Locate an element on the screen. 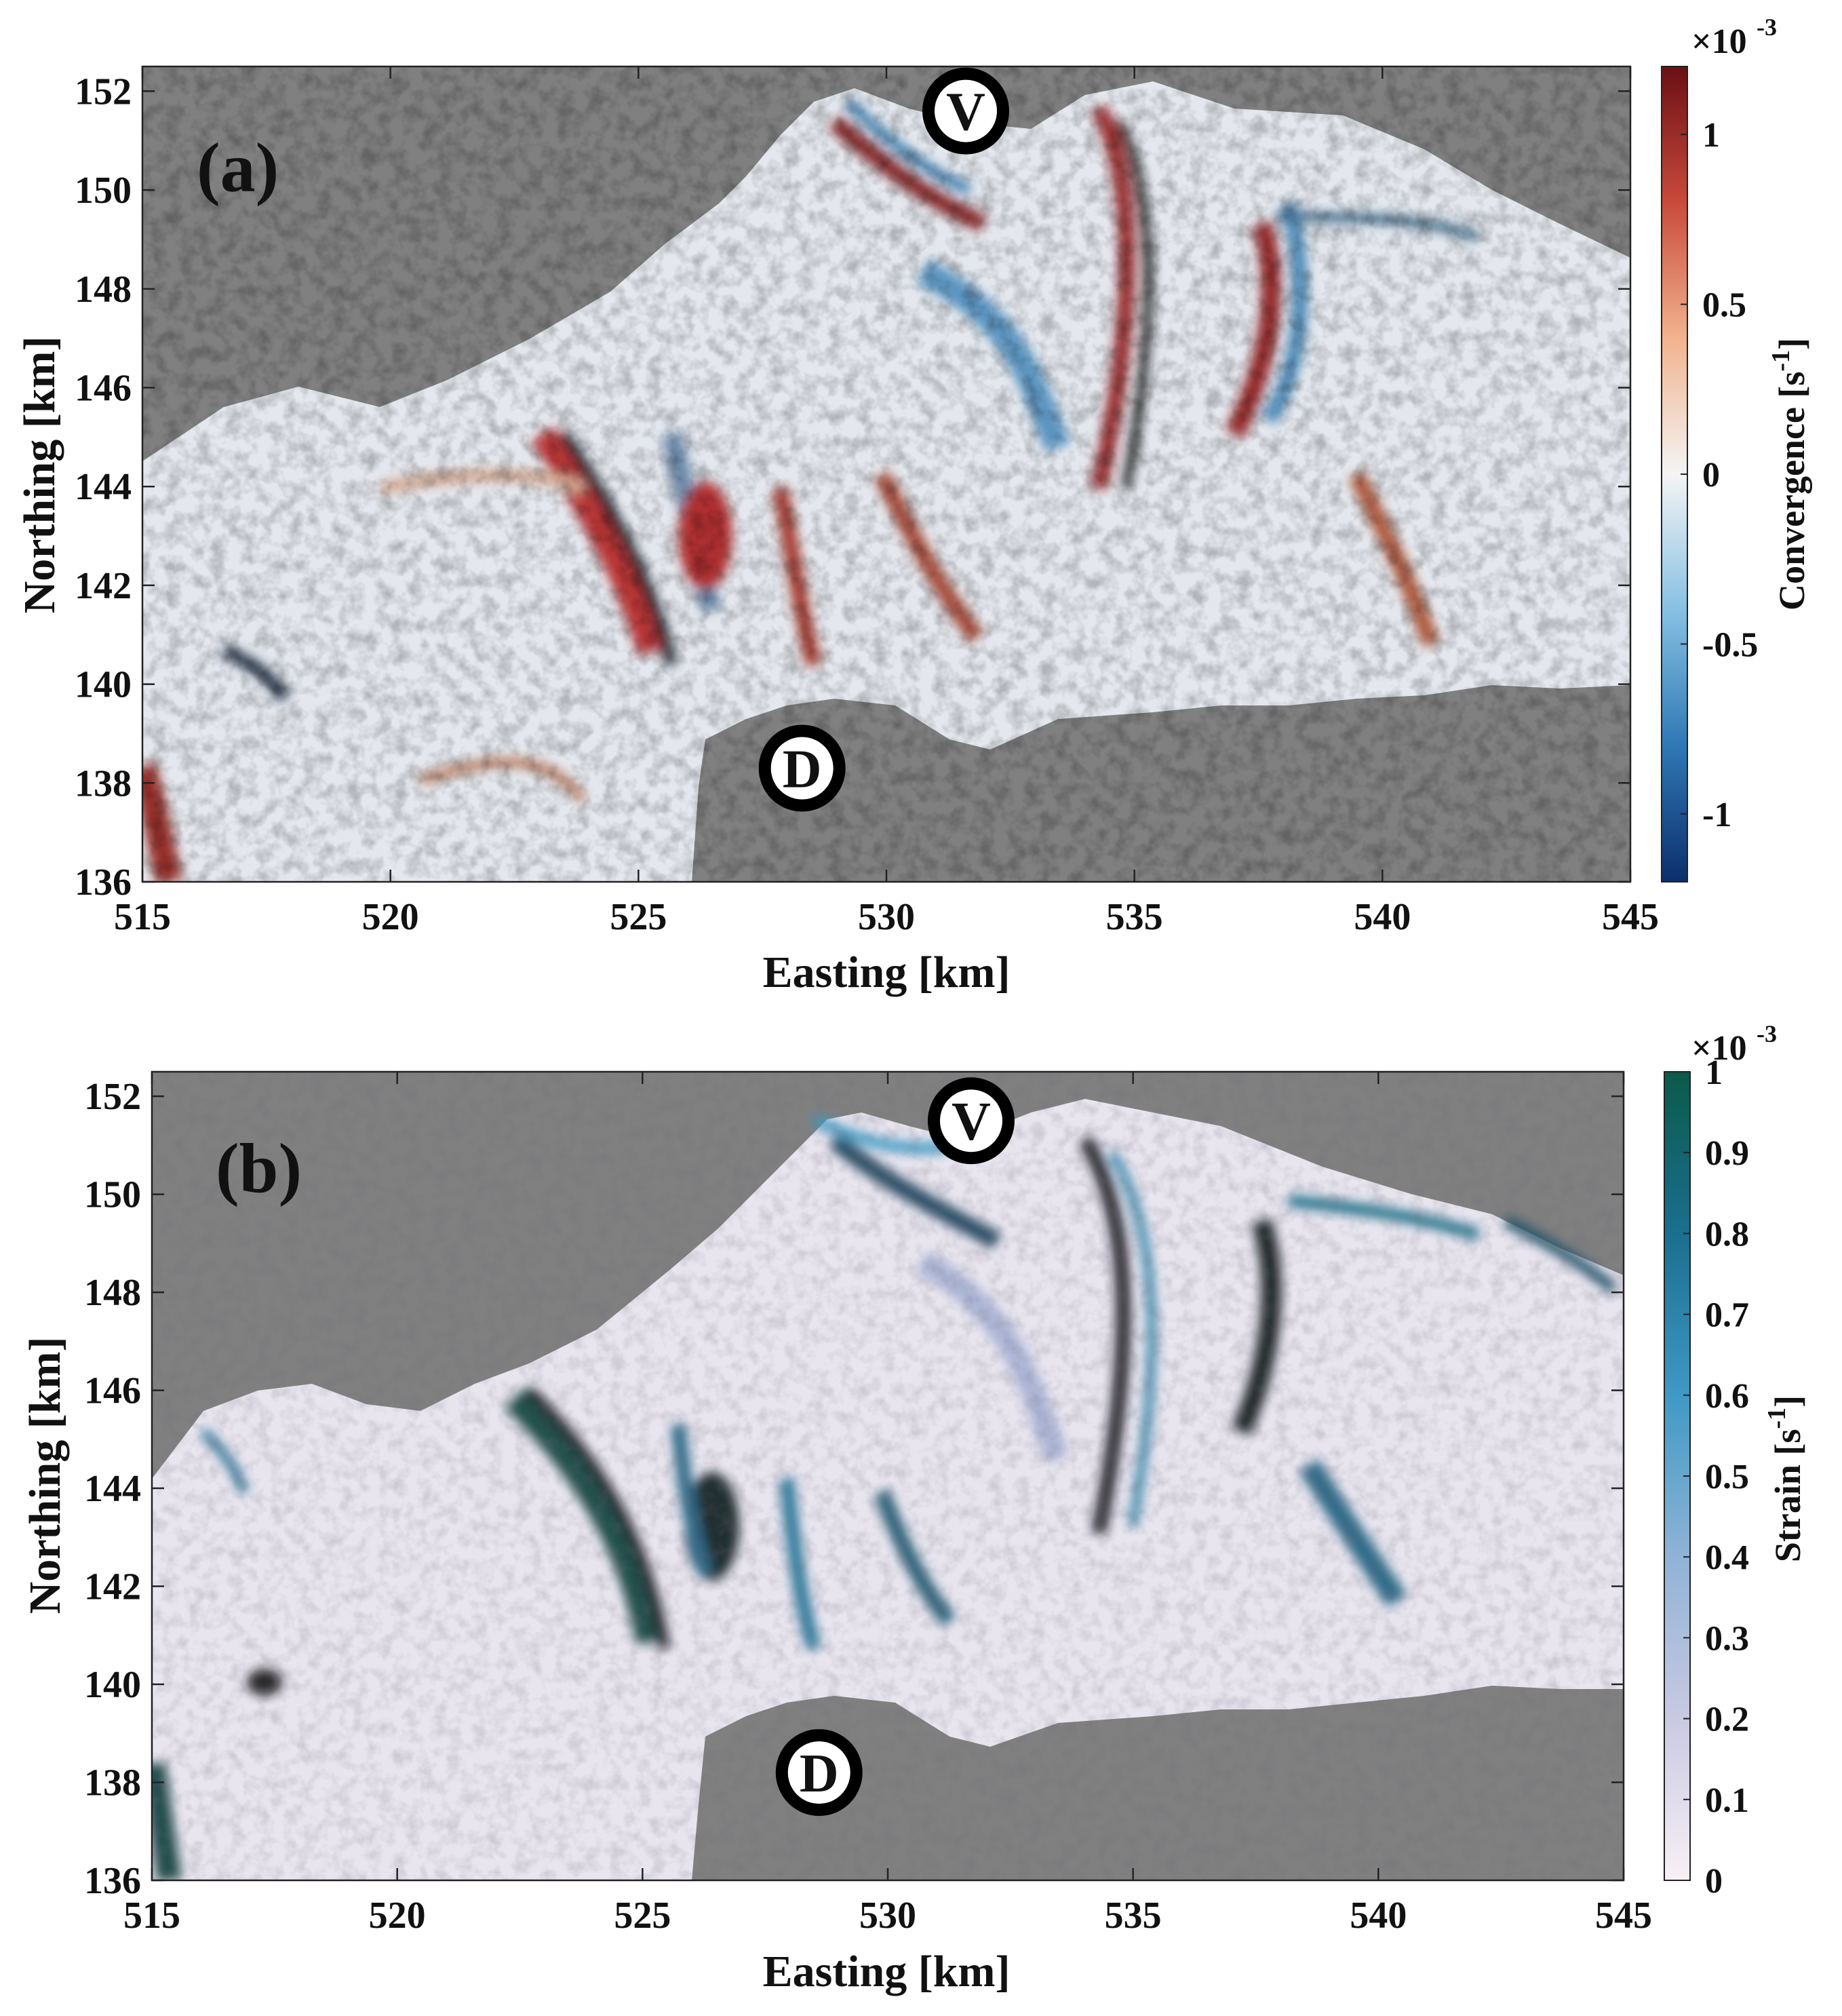 Image resolution: width=1842 pixels, height=2016 pixels. colorbar-tick-label: 0.6 is located at coordinates (1727, 1397).